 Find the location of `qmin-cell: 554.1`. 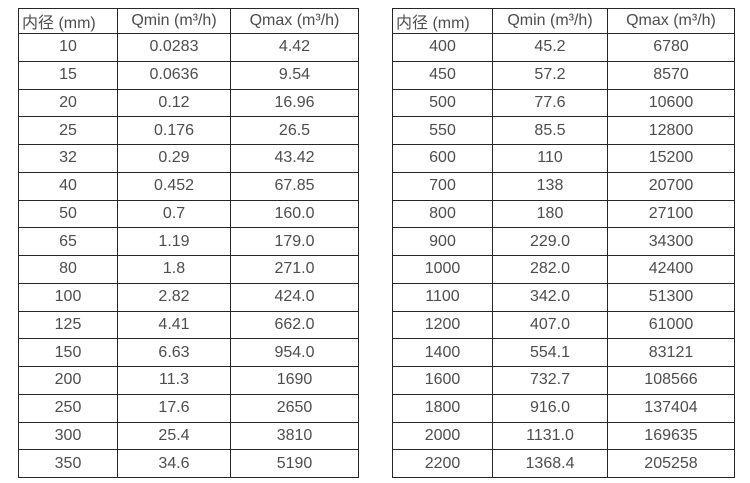

qmin-cell: 554.1 is located at coordinates (550, 352).